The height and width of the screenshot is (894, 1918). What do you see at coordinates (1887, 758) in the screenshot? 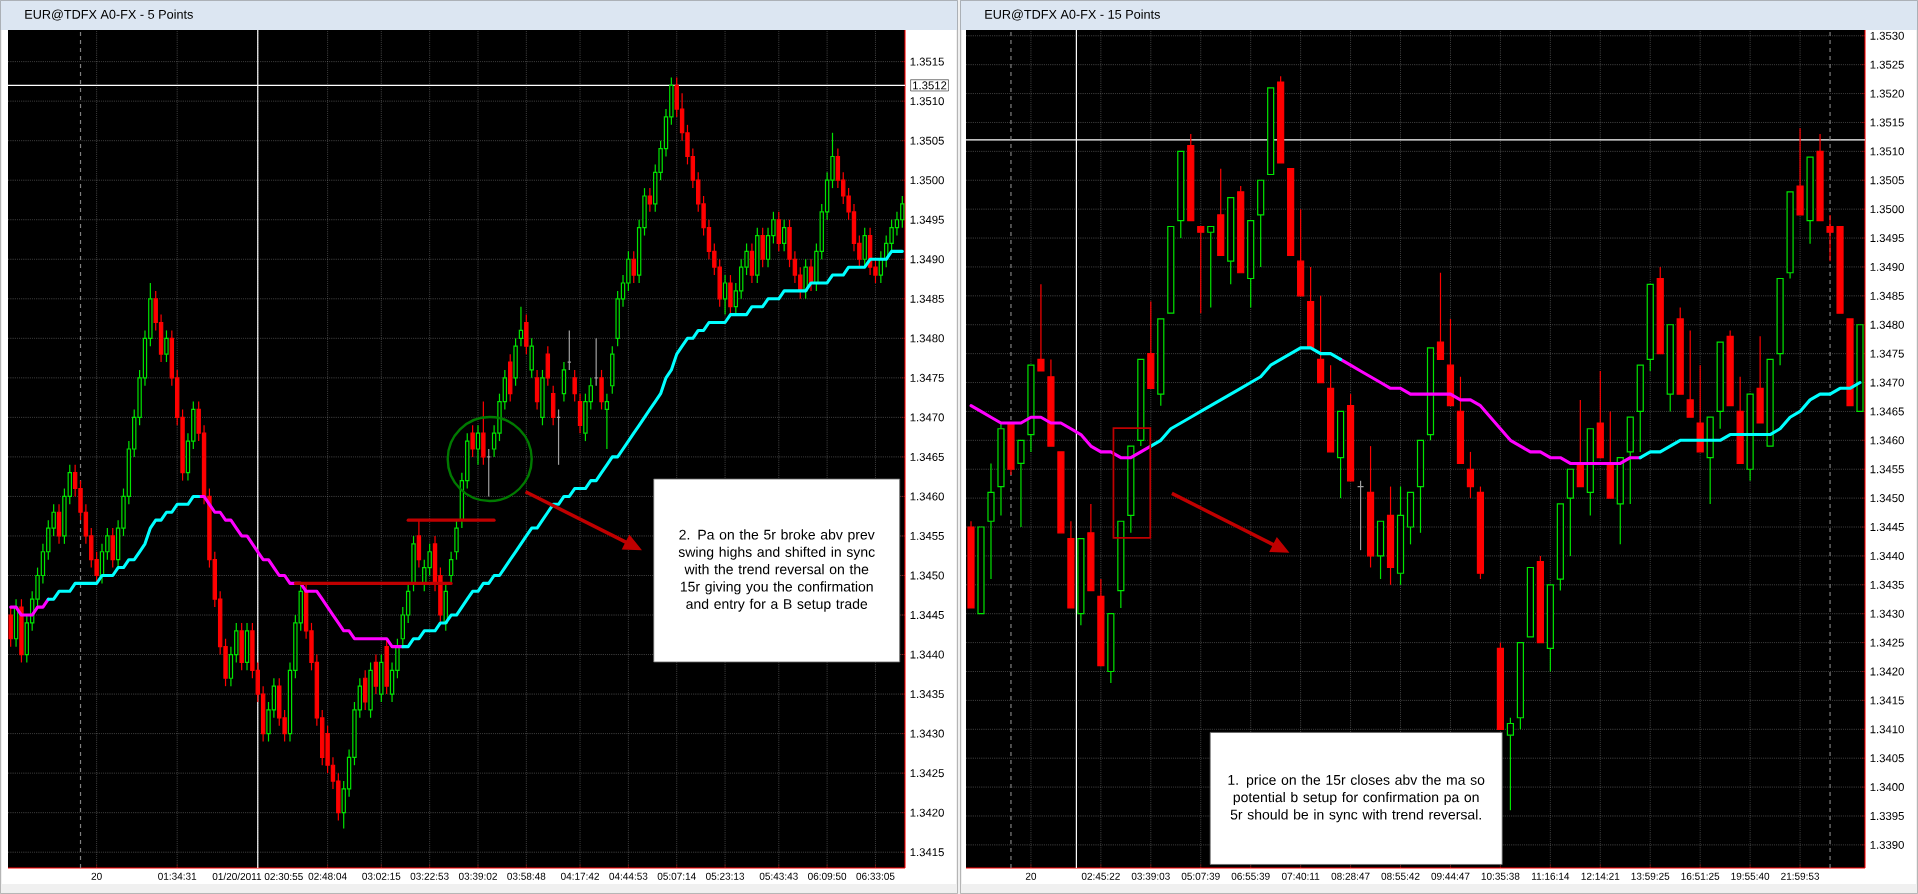
I see `y-tick-label: 1.3405` at bounding box center [1887, 758].